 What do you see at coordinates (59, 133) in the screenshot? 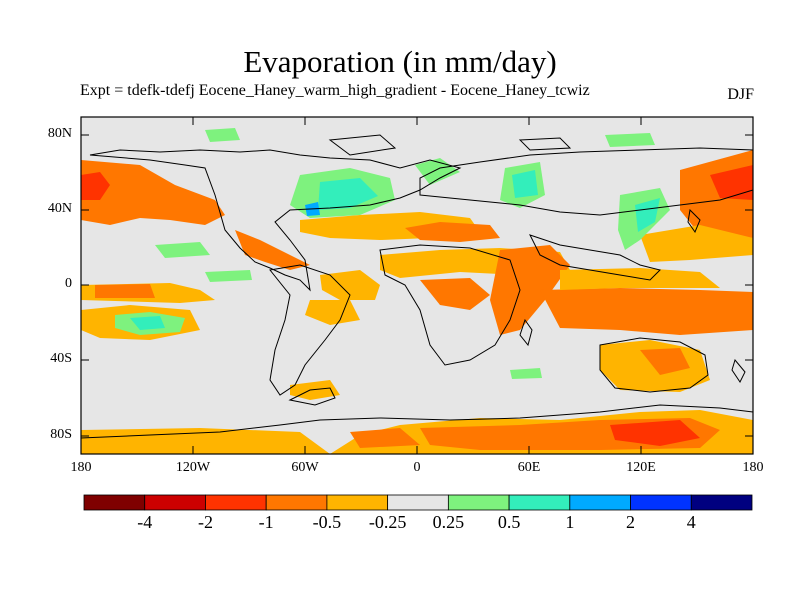
I see `lat-label-80n: 80N` at bounding box center [59, 133].